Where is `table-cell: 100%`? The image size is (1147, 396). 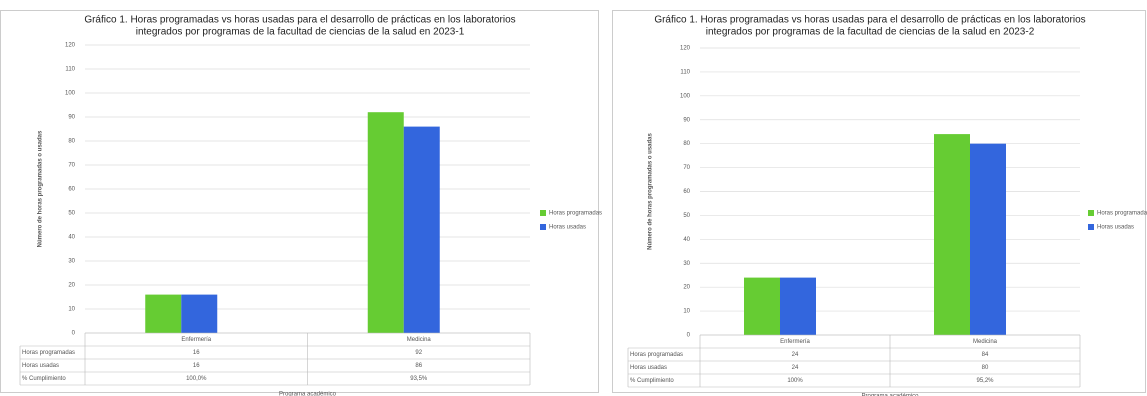 table-cell: 100% is located at coordinates (795, 381).